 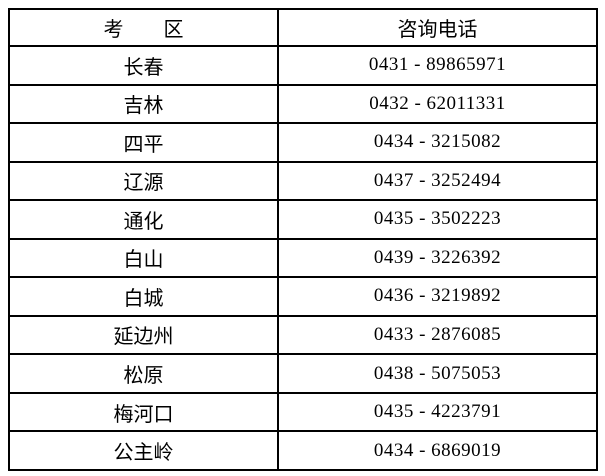 What do you see at coordinates (437, 412) in the screenshot?
I see `phone-cell: 0435 - 4223791` at bounding box center [437, 412].